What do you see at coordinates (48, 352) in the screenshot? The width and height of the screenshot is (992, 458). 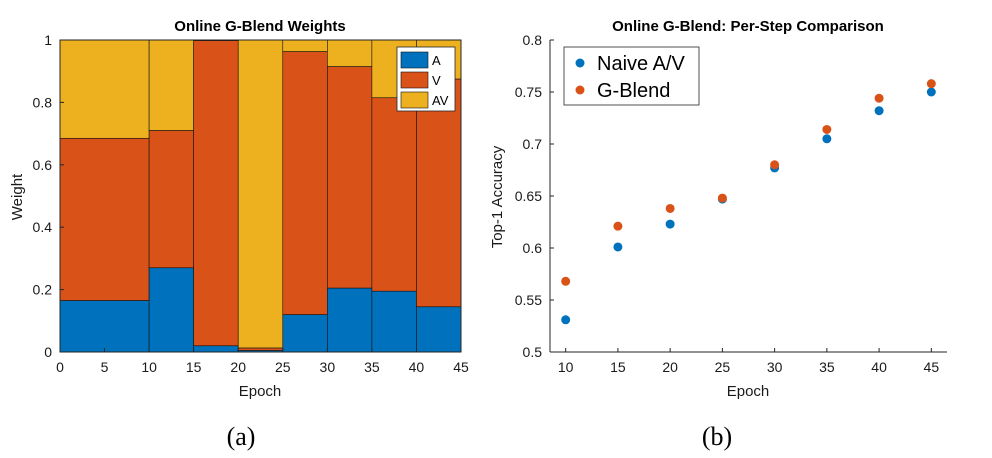 I see `y-tick-label: 0` at bounding box center [48, 352].